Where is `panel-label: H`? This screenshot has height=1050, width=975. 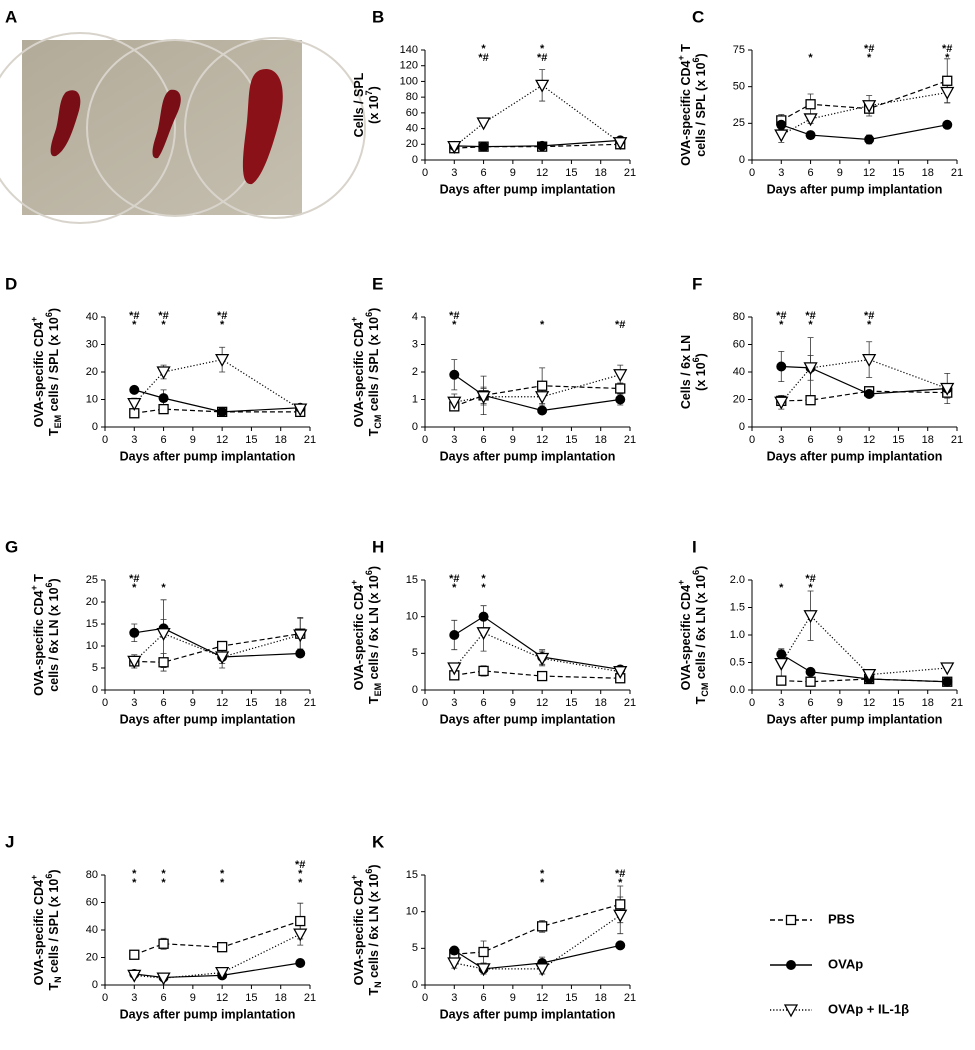
panel-label: H is located at coordinates (378, 546).